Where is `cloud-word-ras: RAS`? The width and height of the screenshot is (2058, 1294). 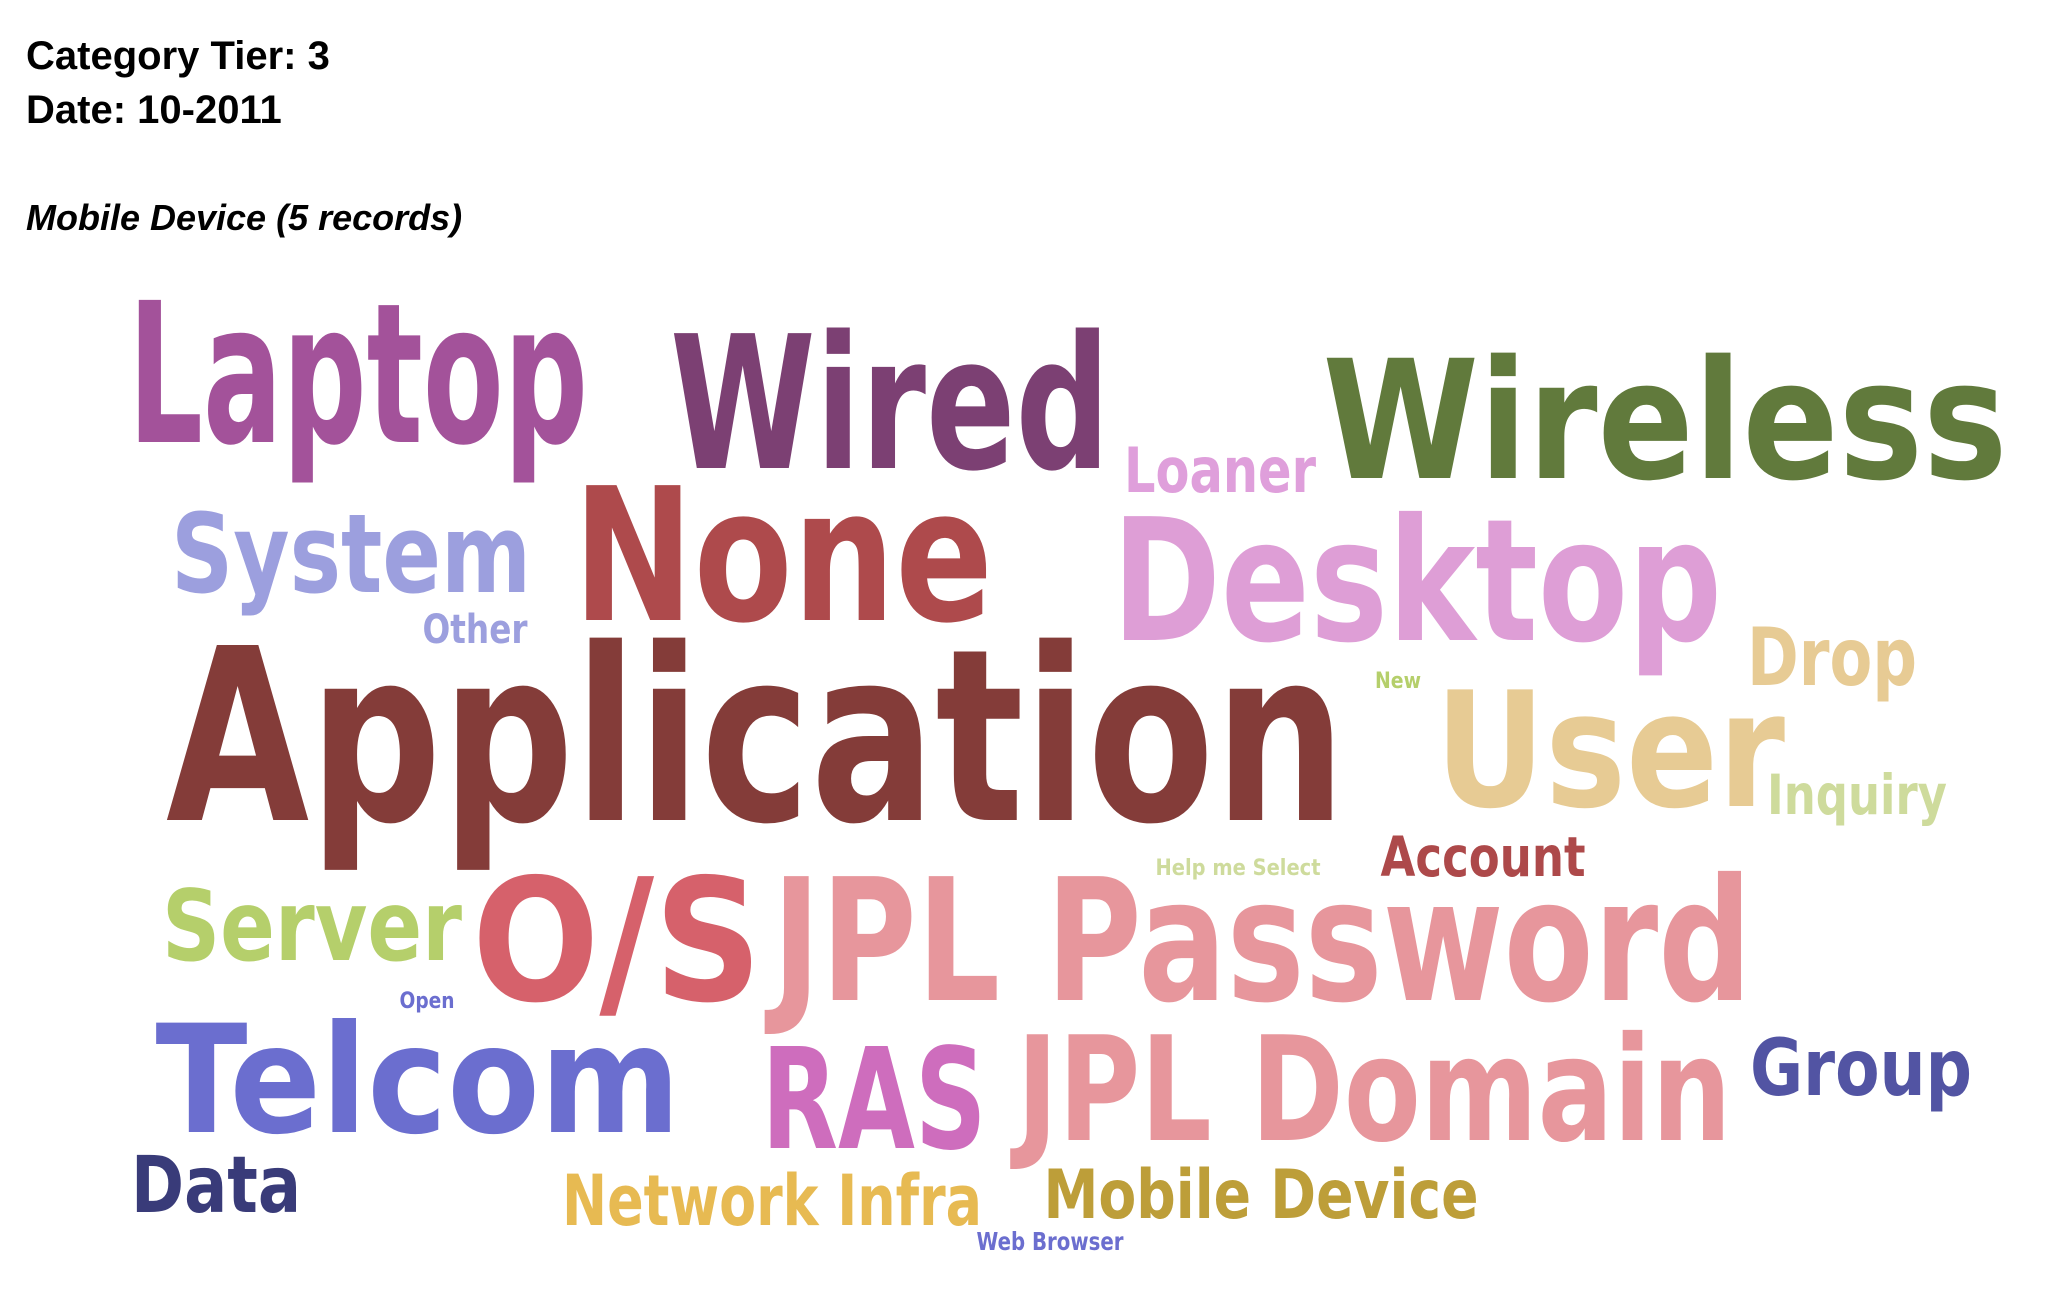
cloud-word-ras: RAS is located at coordinates (874, 1100).